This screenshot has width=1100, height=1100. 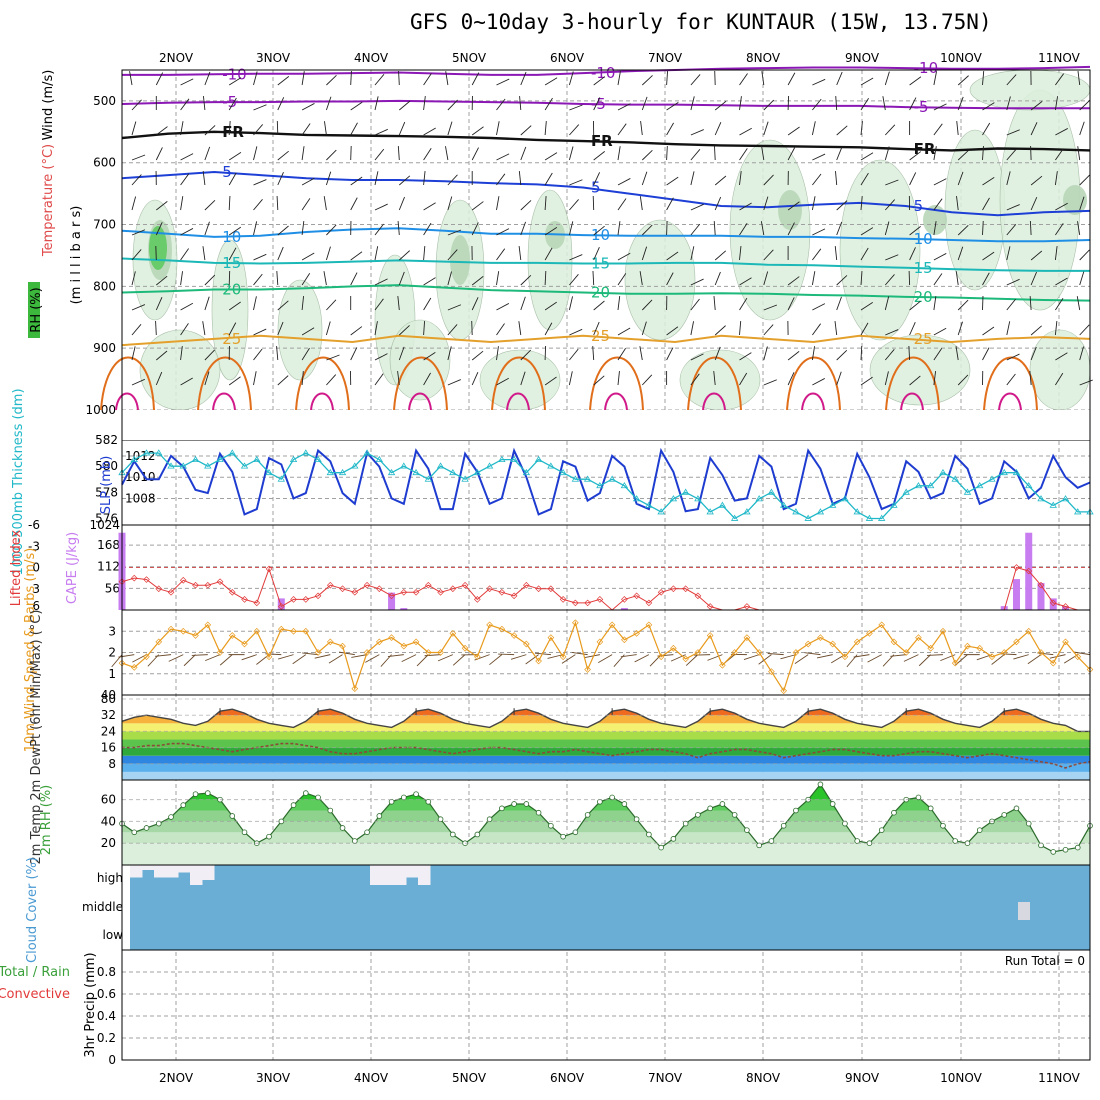 I want to click on series-slp, so click(x=606, y=481).